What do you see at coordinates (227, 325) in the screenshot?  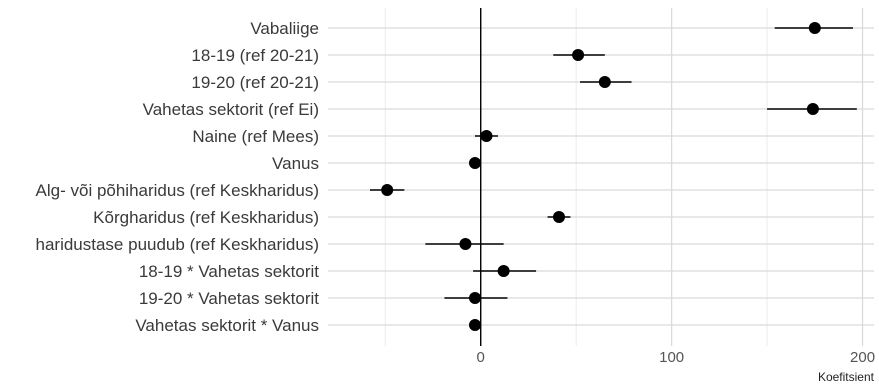 I see `term-label: Vahetas sektorit * Vanus` at bounding box center [227, 325].